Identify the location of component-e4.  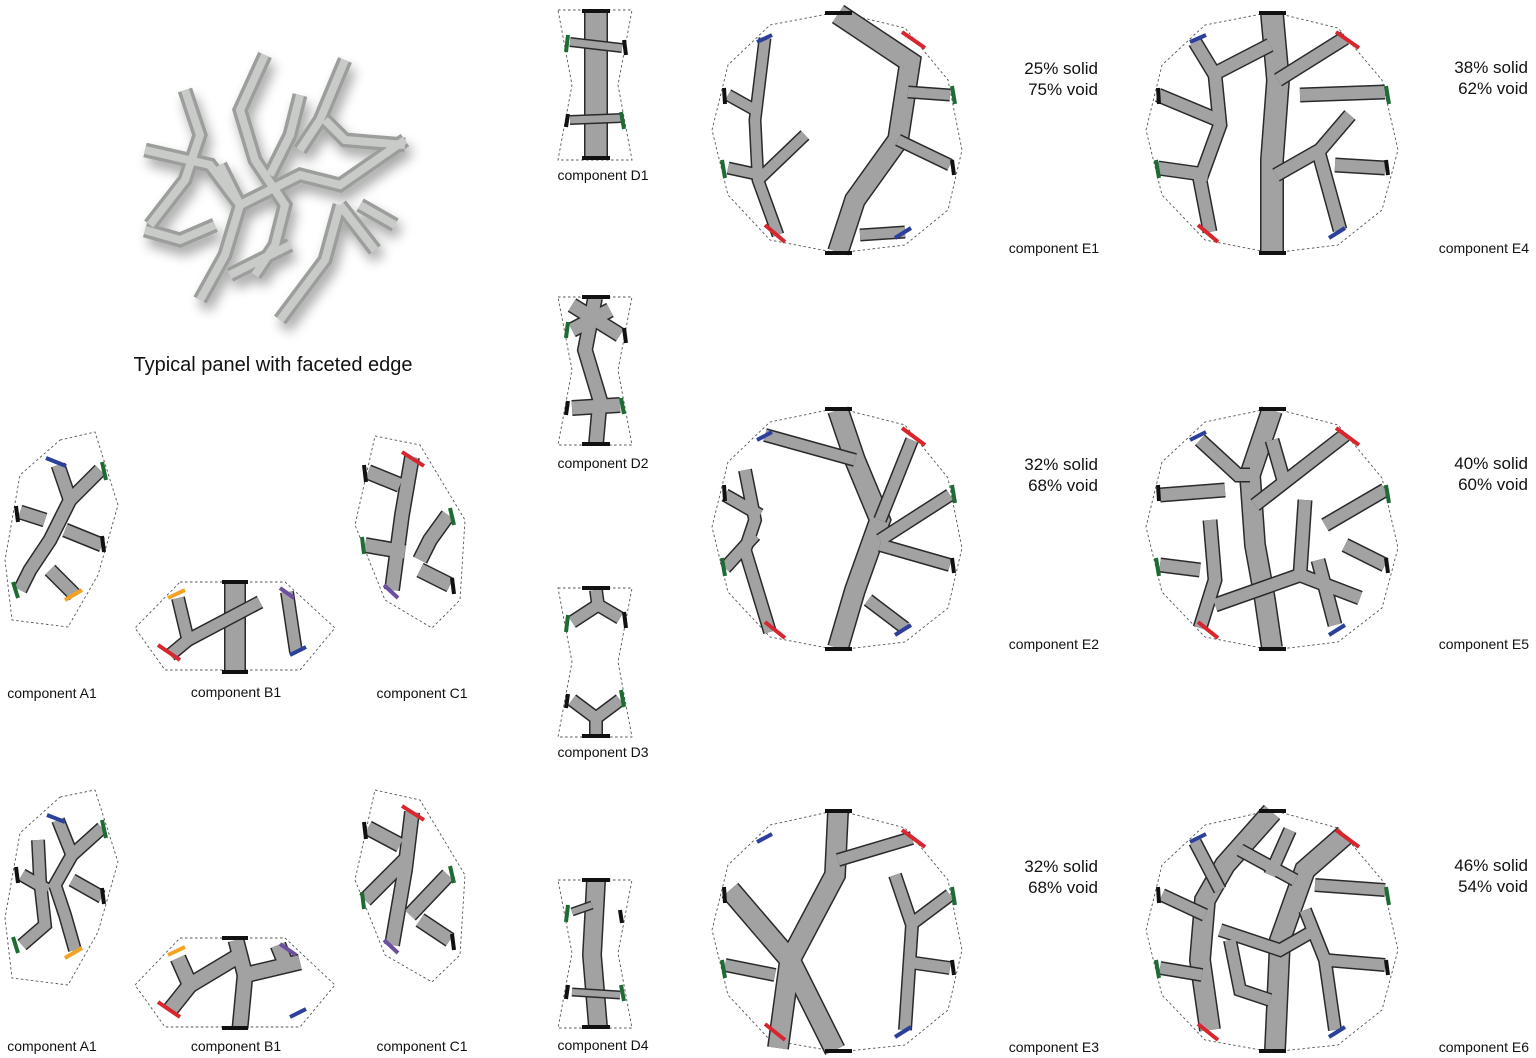
(1272, 133).